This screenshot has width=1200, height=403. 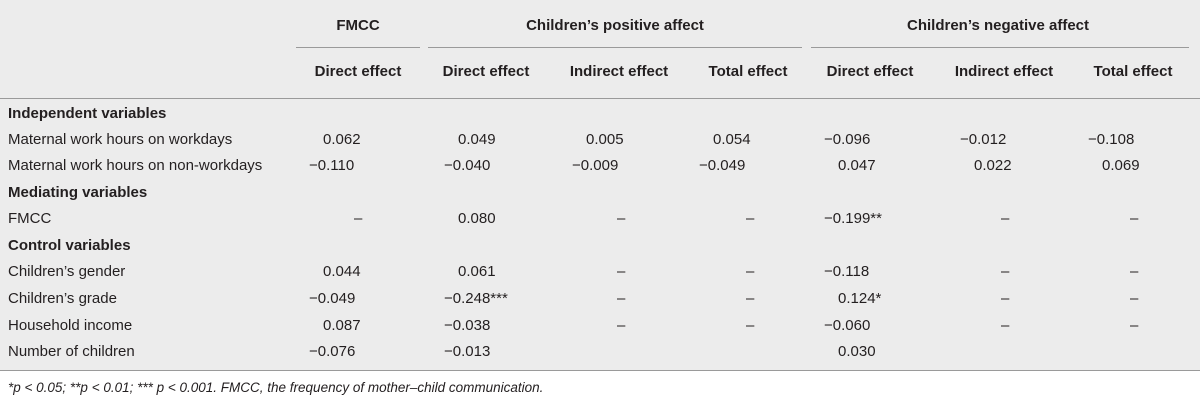 I want to click on table-cell: 0.022, so click(x=993, y=165).